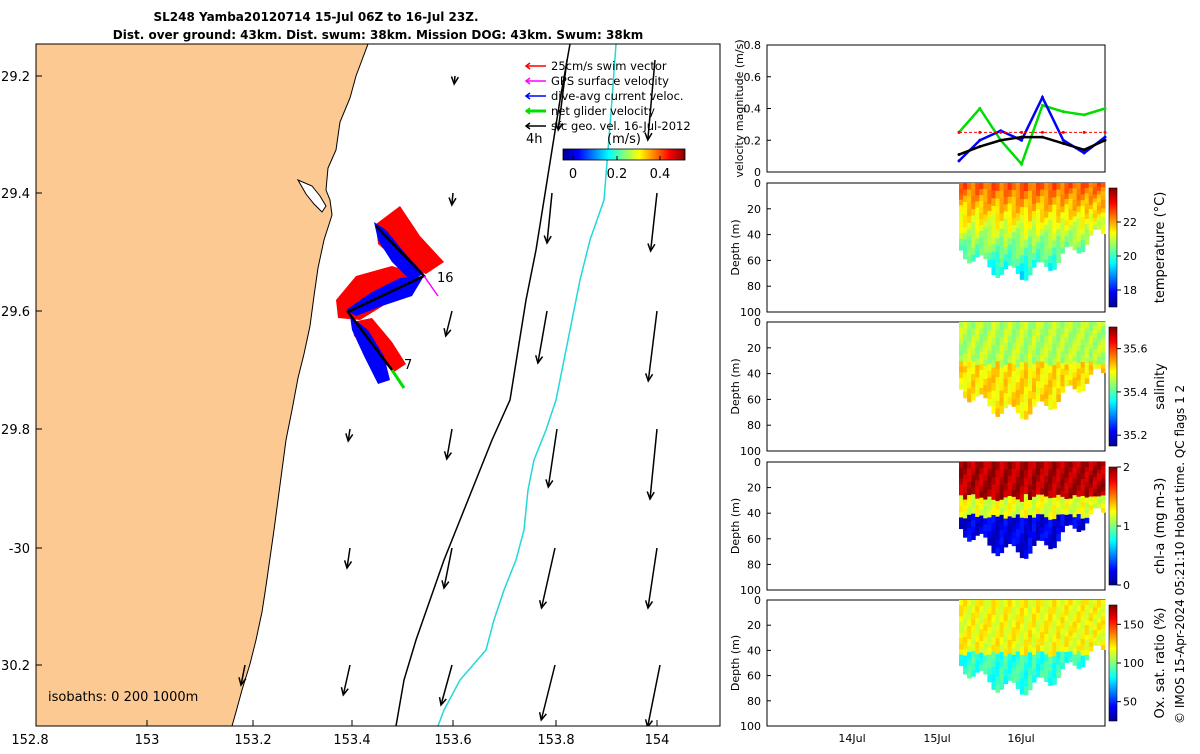  Describe the element at coordinates (753, 109) in the screenshot. I see `velocity-y-tick-label: 0.4` at that location.